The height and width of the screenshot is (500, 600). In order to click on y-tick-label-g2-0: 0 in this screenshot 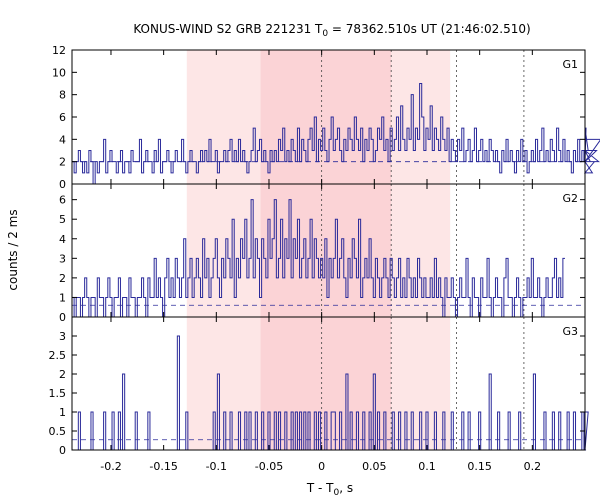, I will do `click(62, 317)`.